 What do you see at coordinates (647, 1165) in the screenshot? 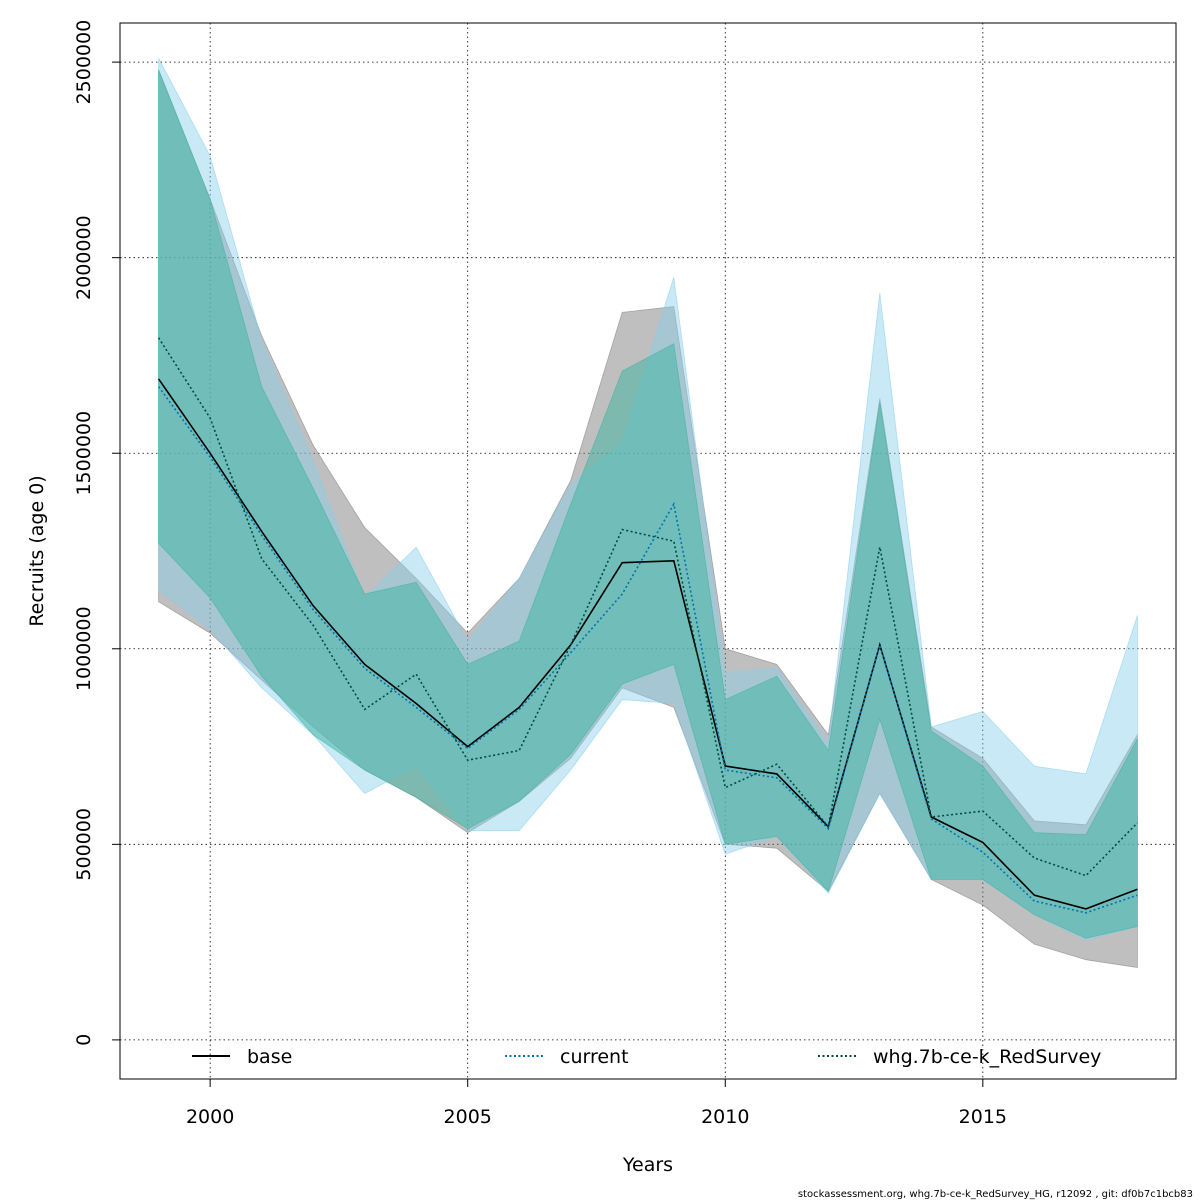
I see `x-axis-title: Years` at bounding box center [647, 1165].